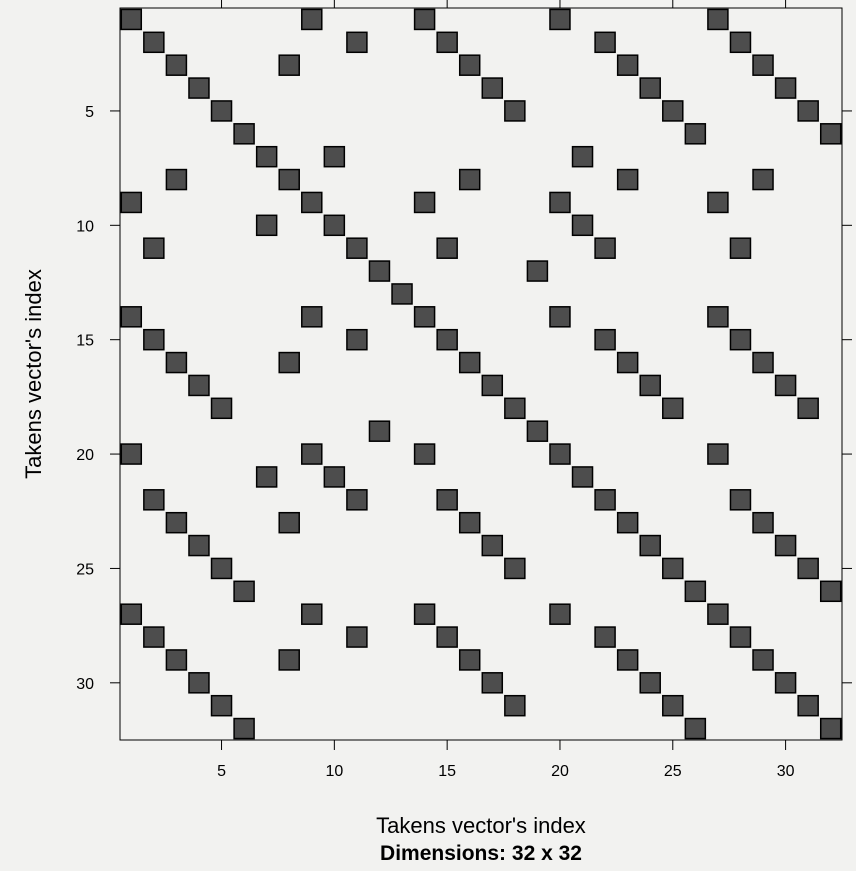 Image resolution: width=856 pixels, height=871 pixels. What do you see at coordinates (98, 398) in the screenshot?
I see `y-axis-ticks: 5 10 15 20 25 30` at bounding box center [98, 398].